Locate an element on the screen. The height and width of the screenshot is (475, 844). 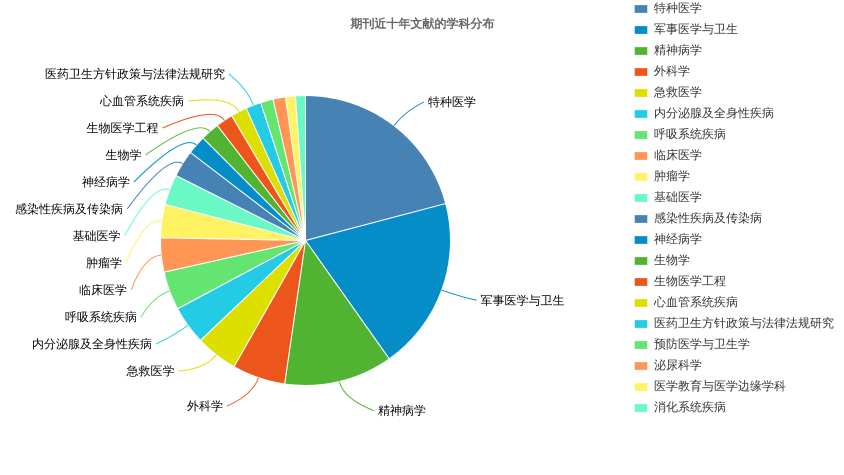
slice-label: 呼吸系统疾病 is located at coordinates (101, 317).